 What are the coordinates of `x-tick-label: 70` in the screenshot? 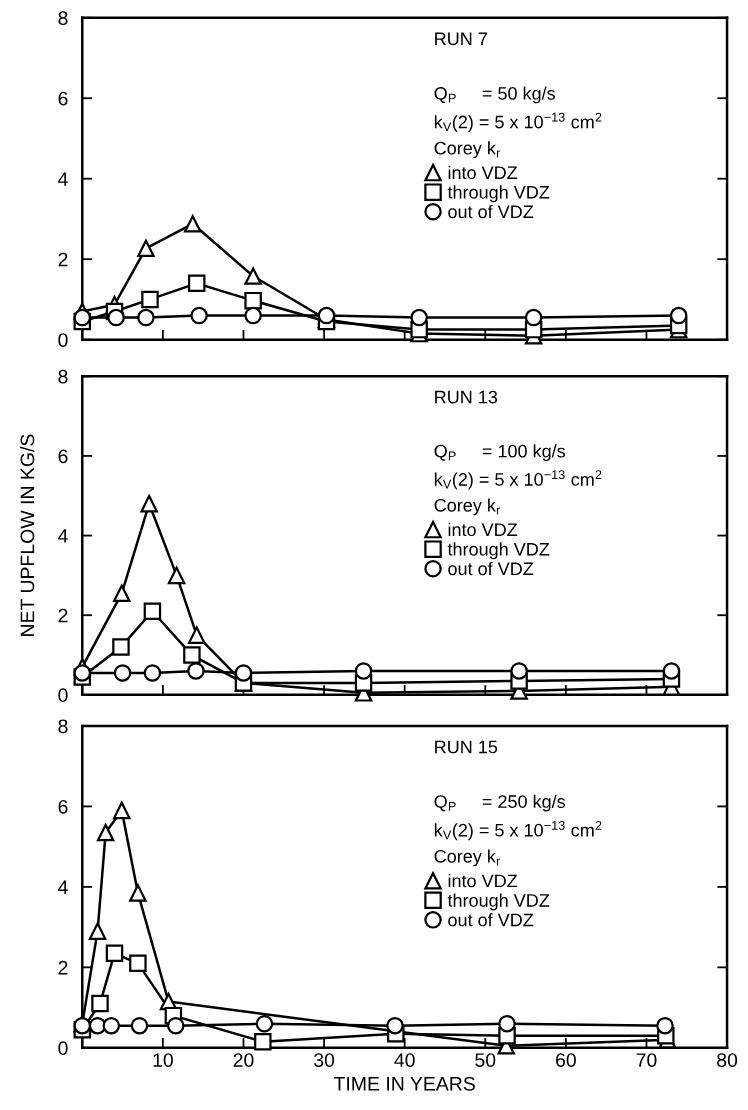 It's located at (646, 1060).